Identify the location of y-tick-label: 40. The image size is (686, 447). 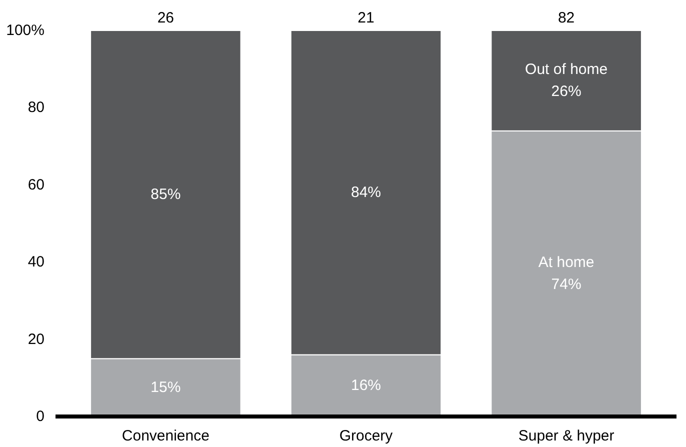
(36, 262).